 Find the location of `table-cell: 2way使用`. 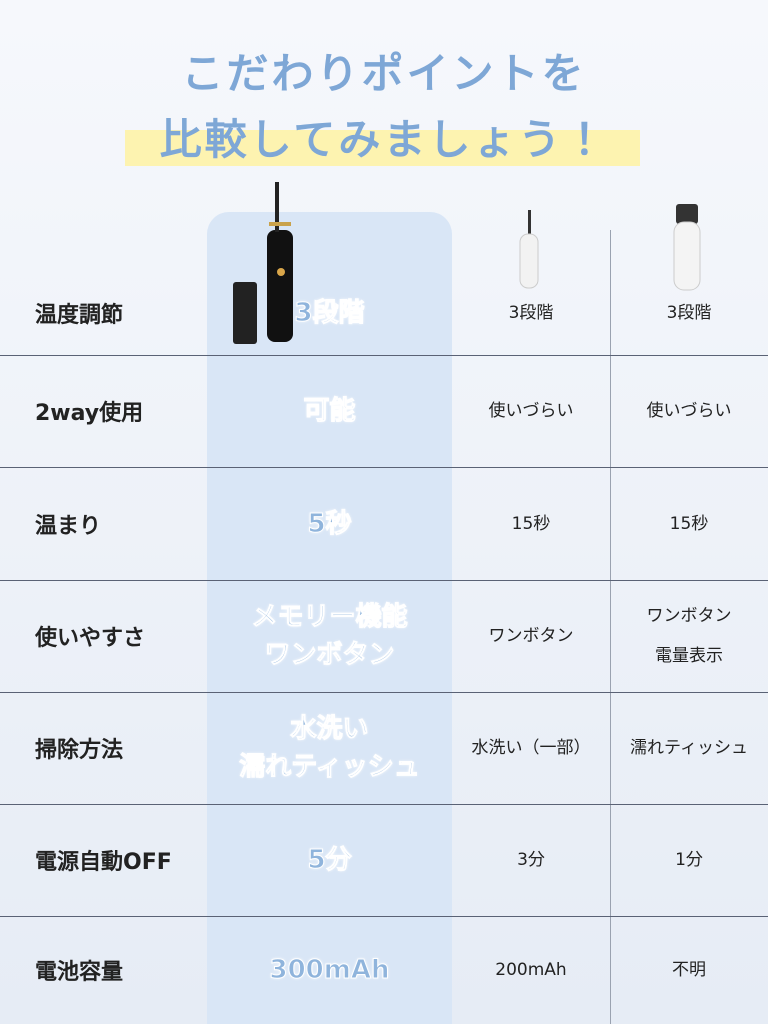

table-cell: 2way使用 is located at coordinates (125, 411).